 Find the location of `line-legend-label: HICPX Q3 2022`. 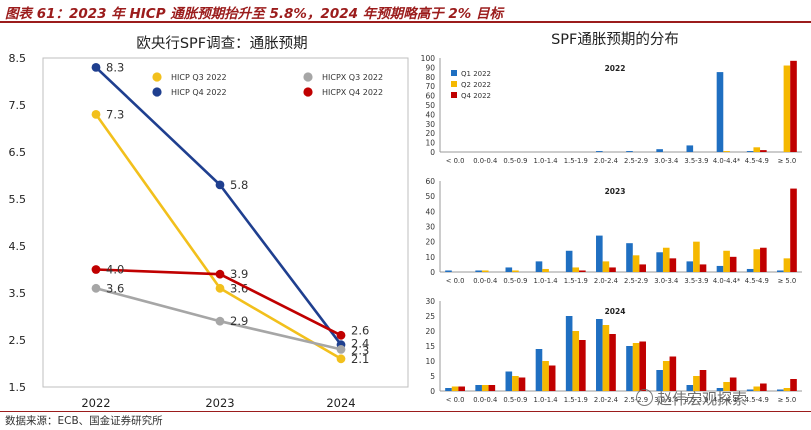

line-legend-label: HICPX Q3 2022 is located at coordinates (352, 77).